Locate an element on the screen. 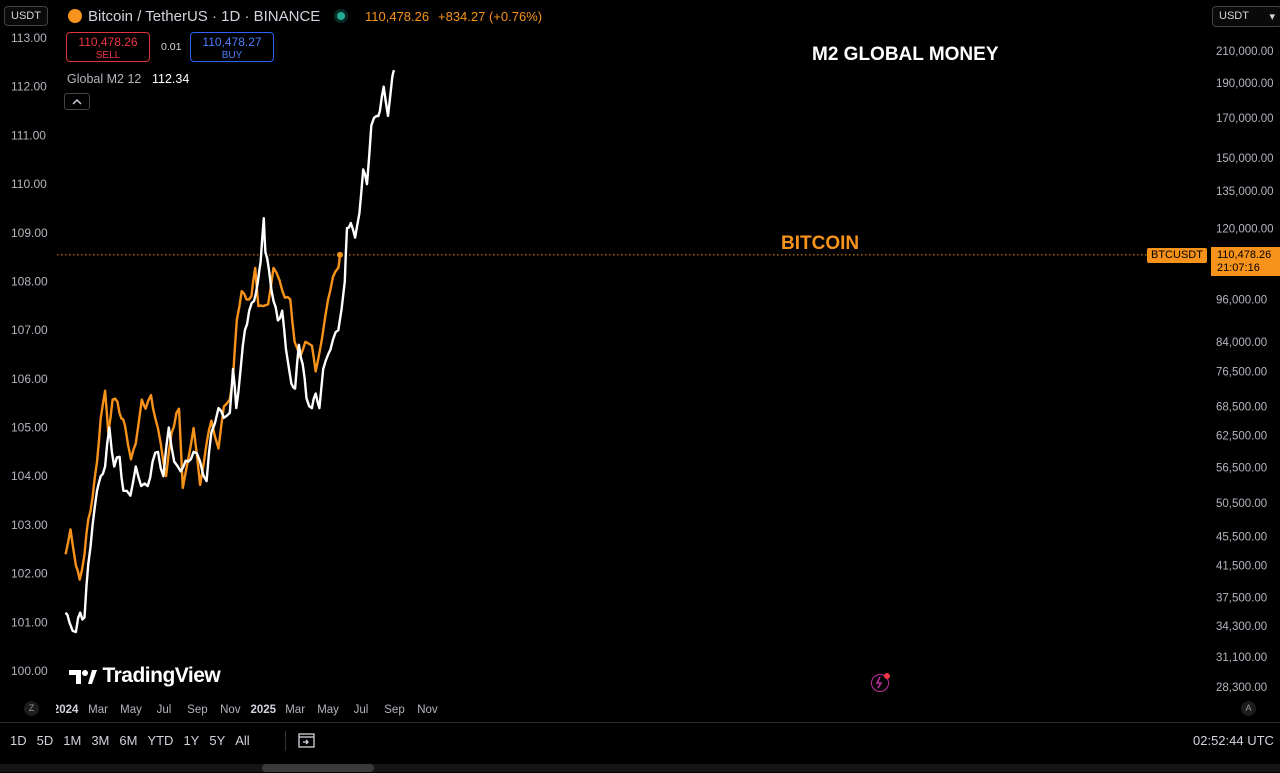 The height and width of the screenshot is (773, 1280). left-axis-tick: 107.00 is located at coordinates (29, 330).